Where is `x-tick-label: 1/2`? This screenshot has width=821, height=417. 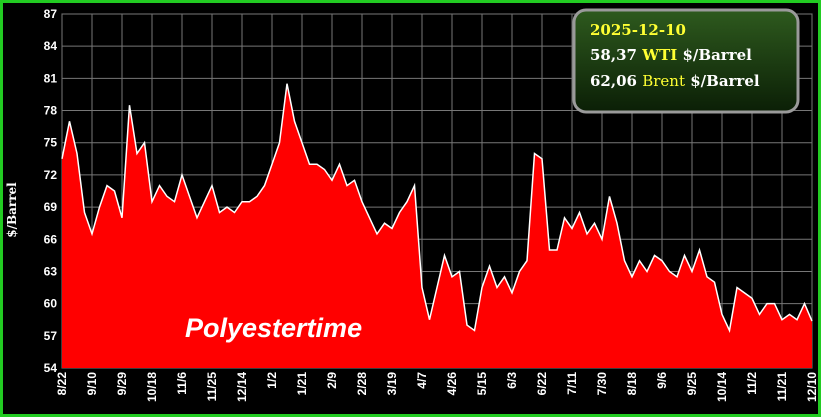
x-tick-label: 1/2 is located at coordinates (272, 380).